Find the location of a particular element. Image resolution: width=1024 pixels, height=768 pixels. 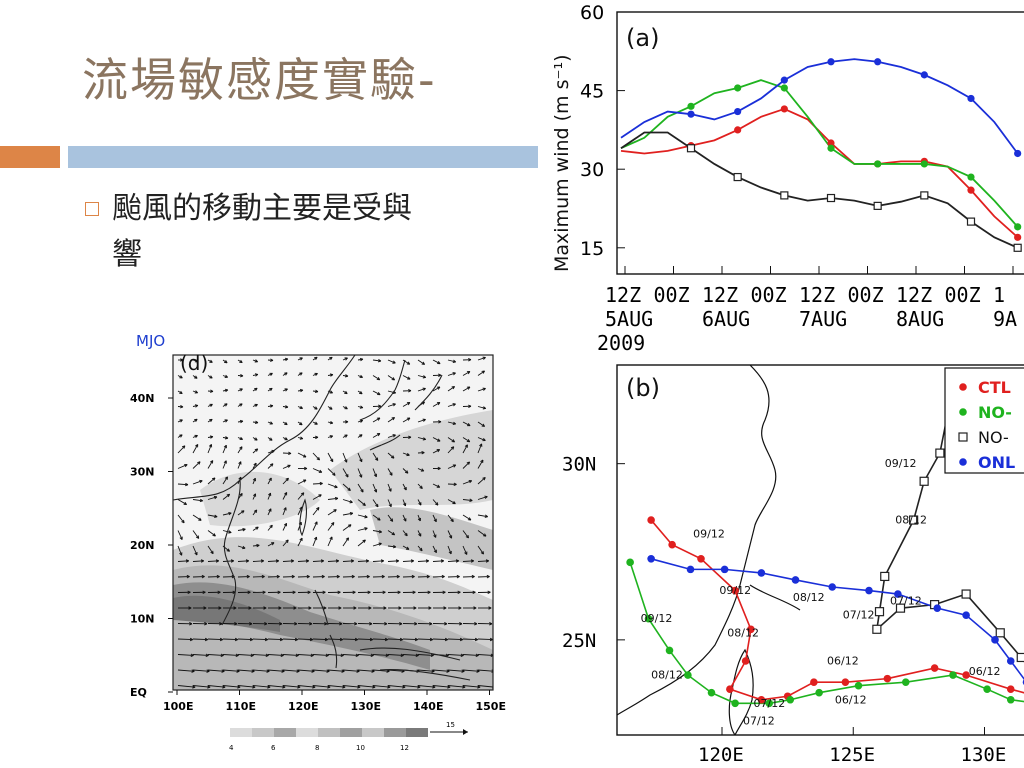

track-time-label: 09/12 is located at coordinates (657, 618).